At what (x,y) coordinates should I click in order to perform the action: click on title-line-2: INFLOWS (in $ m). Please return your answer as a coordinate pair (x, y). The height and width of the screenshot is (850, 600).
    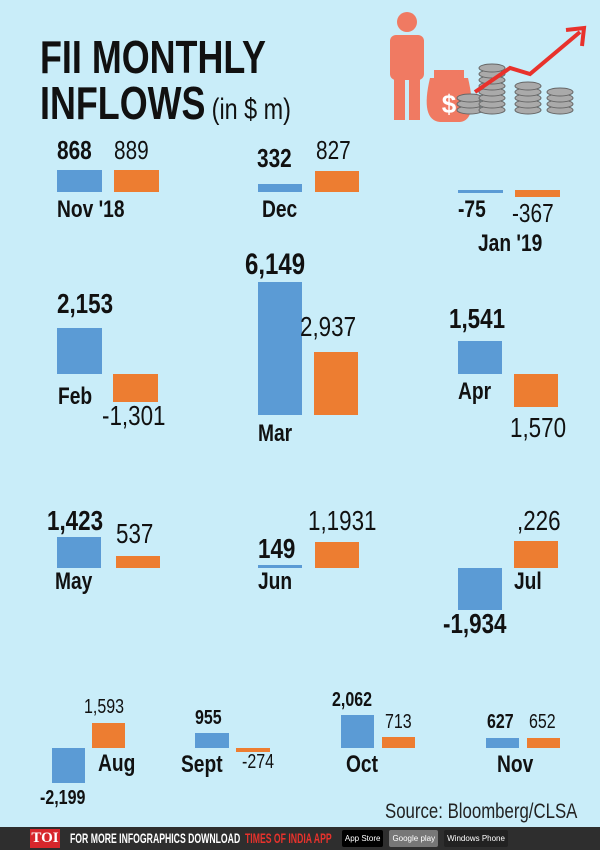
    Looking at the image, I should click on (165, 103).